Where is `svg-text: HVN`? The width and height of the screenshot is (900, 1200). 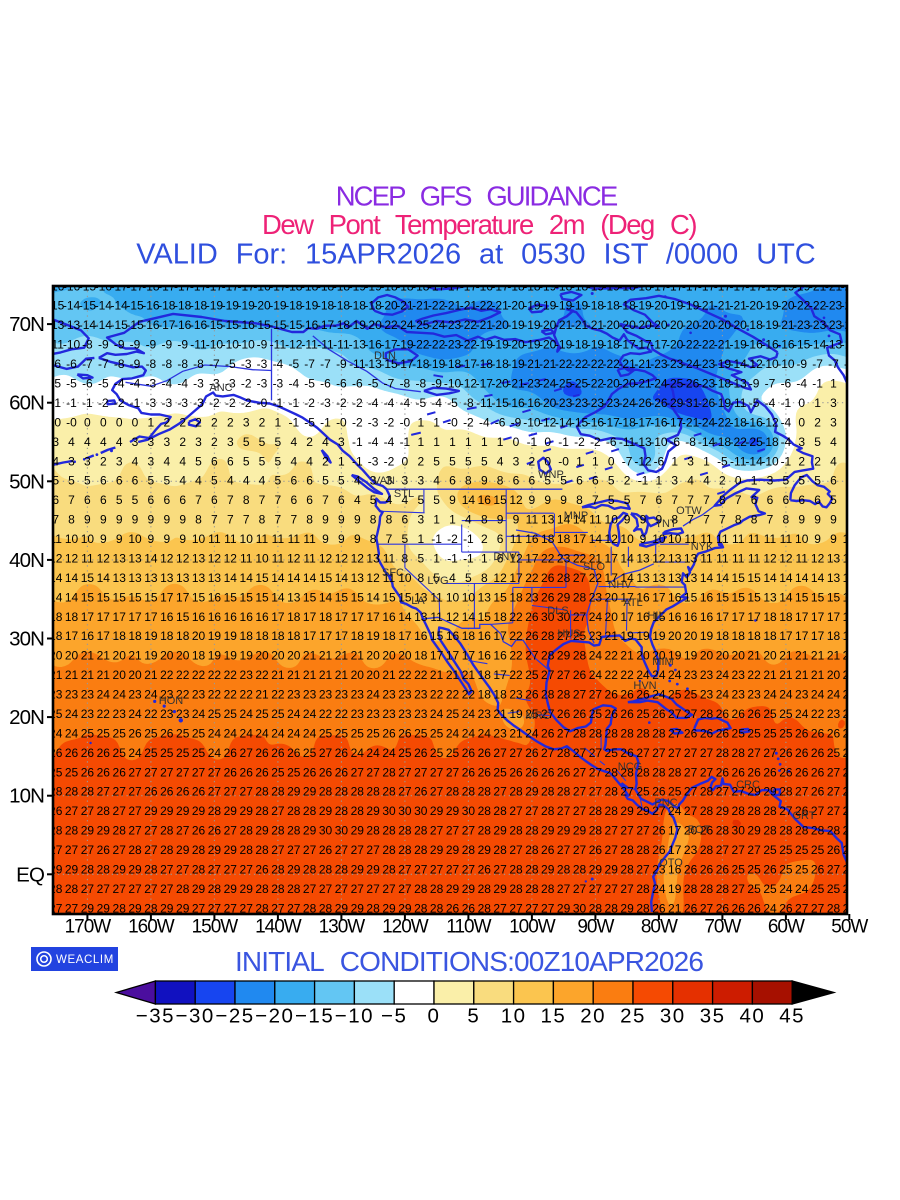
svg-text: HVN is located at coordinates (644, 686).